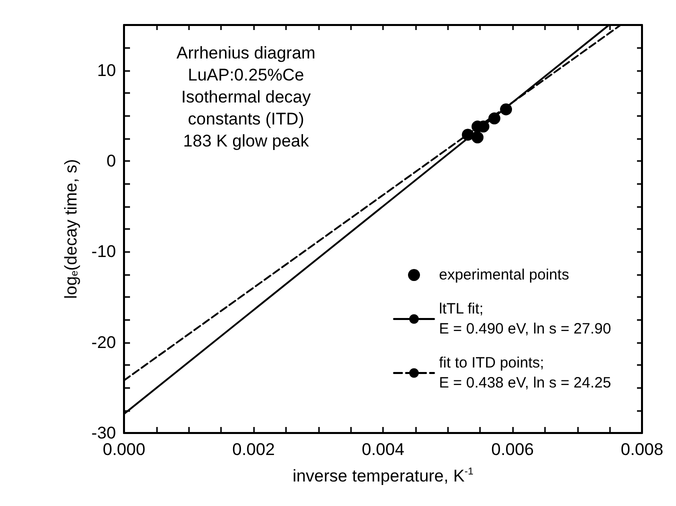 This screenshot has height=506, width=676. I want to click on y-tick-label: 10, so click(106, 70).